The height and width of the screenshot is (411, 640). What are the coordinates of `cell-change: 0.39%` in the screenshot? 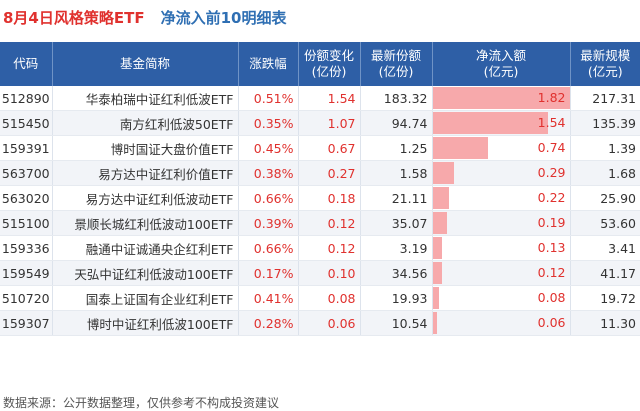 It's located at (268, 223).